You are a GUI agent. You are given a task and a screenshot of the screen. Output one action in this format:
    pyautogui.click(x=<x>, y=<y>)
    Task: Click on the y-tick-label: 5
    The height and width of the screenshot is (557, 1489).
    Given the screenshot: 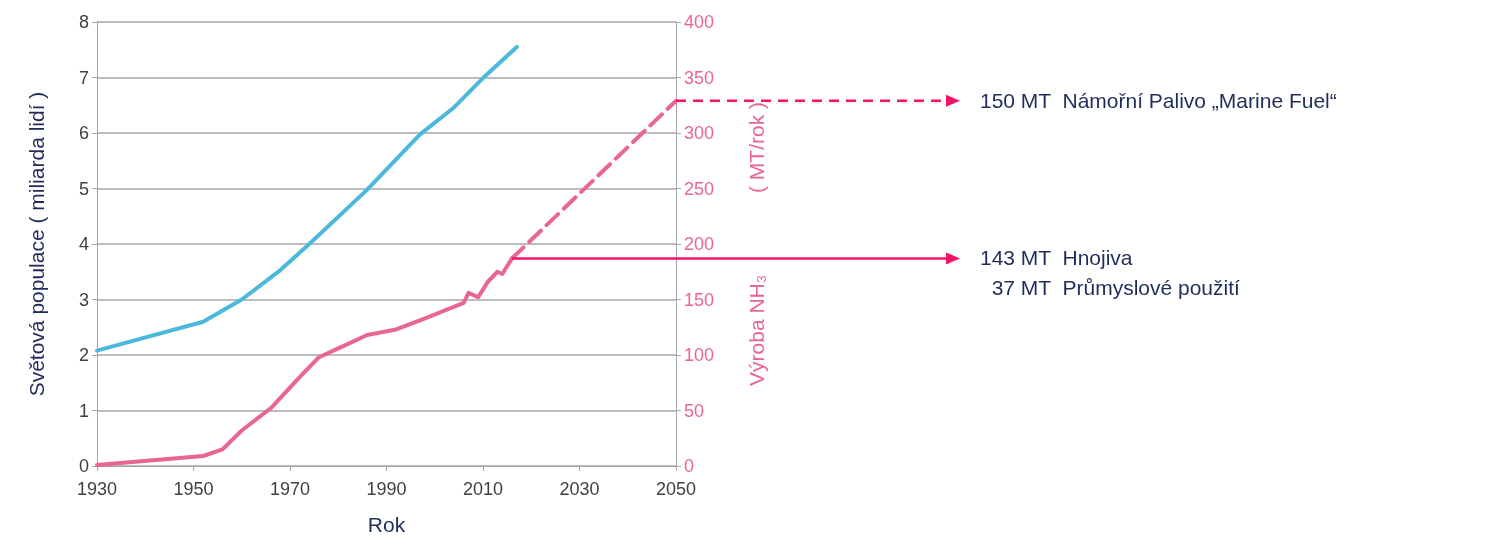 What is the action you would take?
    pyautogui.click(x=83, y=188)
    